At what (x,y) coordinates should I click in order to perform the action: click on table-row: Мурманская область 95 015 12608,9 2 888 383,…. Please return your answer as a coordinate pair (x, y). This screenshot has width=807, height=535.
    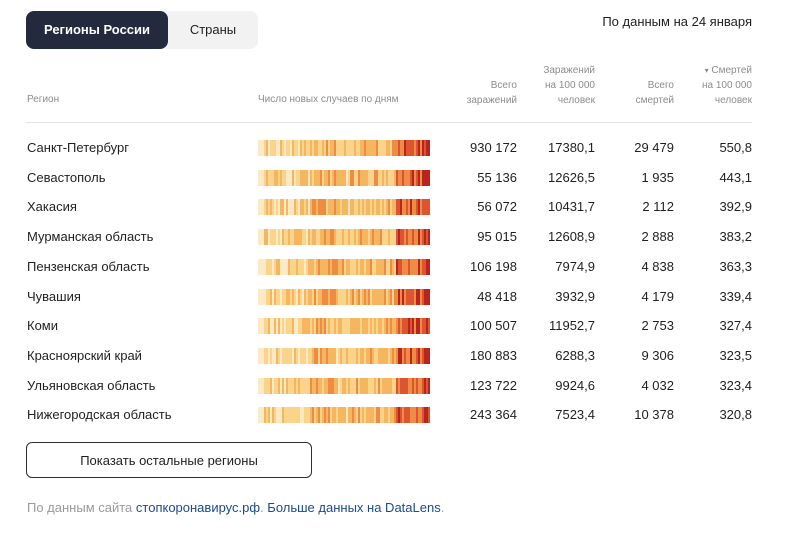
    Looking at the image, I should click on (403, 237).